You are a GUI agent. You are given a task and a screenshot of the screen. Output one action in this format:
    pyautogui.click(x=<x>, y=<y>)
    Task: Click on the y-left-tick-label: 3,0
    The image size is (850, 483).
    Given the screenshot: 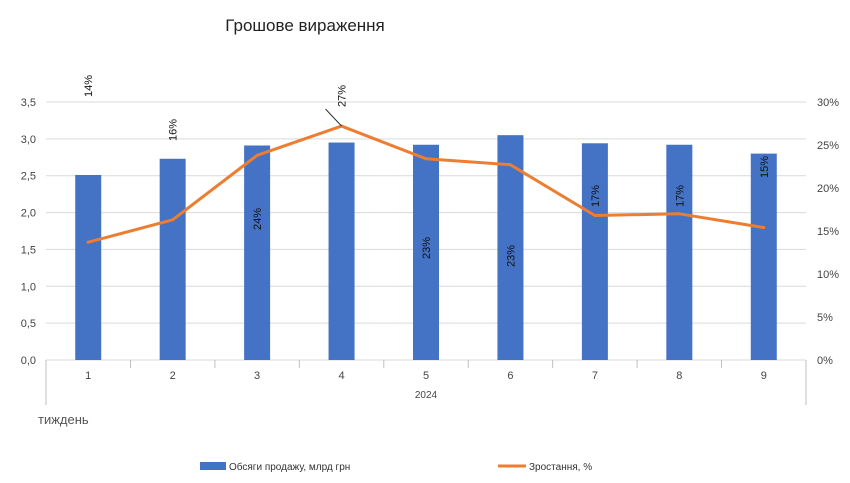 What is the action you would take?
    pyautogui.click(x=28, y=140)
    